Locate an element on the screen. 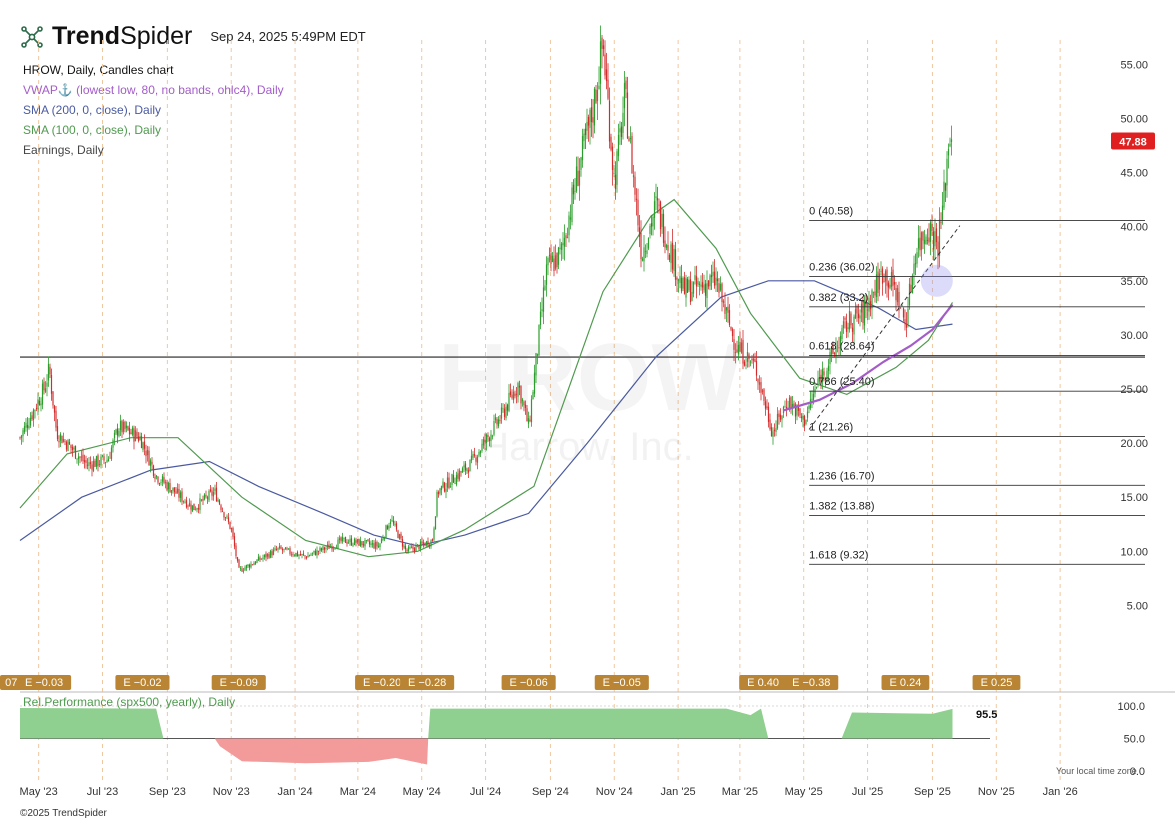 This screenshot has width=1175, height=824. x-tick-label: Nov '23 is located at coordinates (231, 792).